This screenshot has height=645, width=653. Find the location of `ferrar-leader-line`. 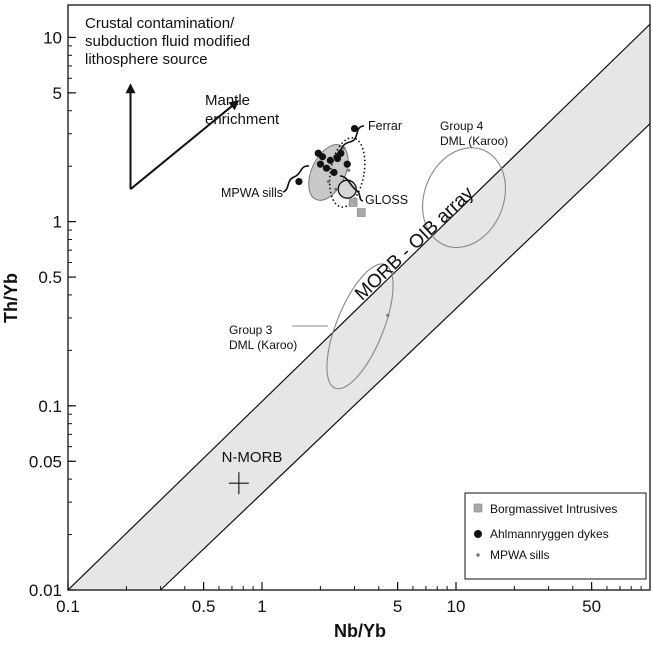

ferrar-leader-line is located at coordinates (349, 141).